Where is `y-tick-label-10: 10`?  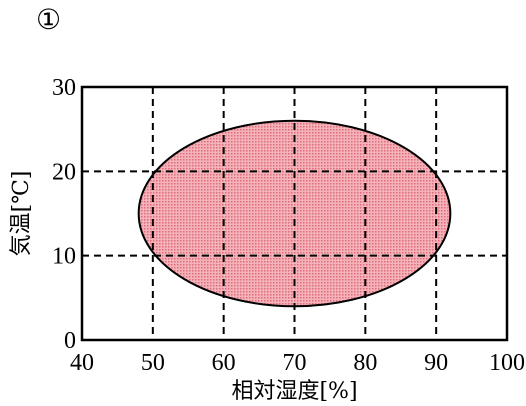
y-tick-label-10: 10 is located at coordinates (64, 257).